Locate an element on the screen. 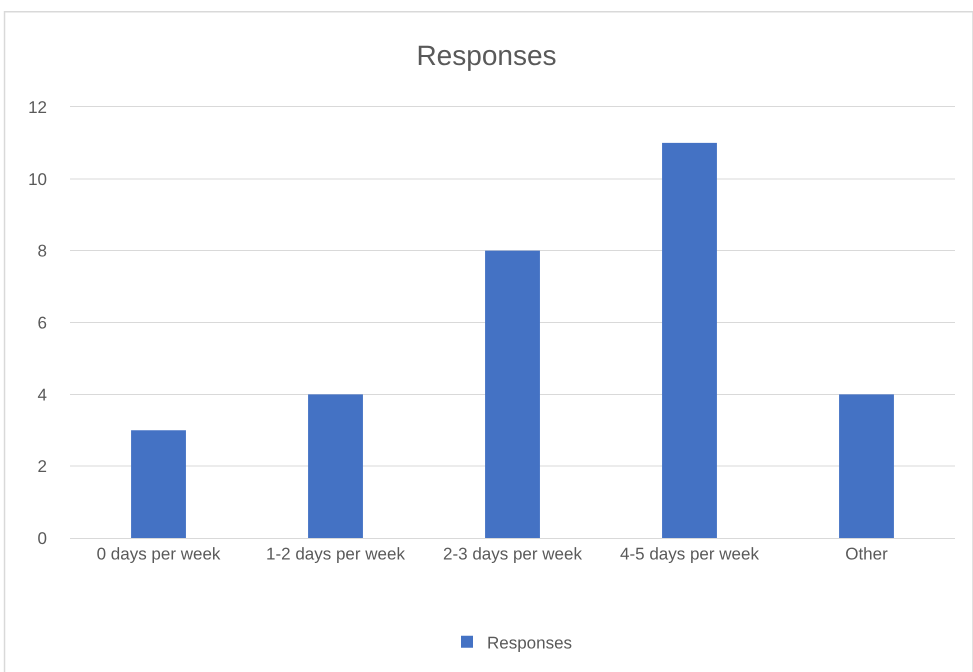 This screenshot has height=672, width=973. y-tick-label: 12 is located at coordinates (37, 107).